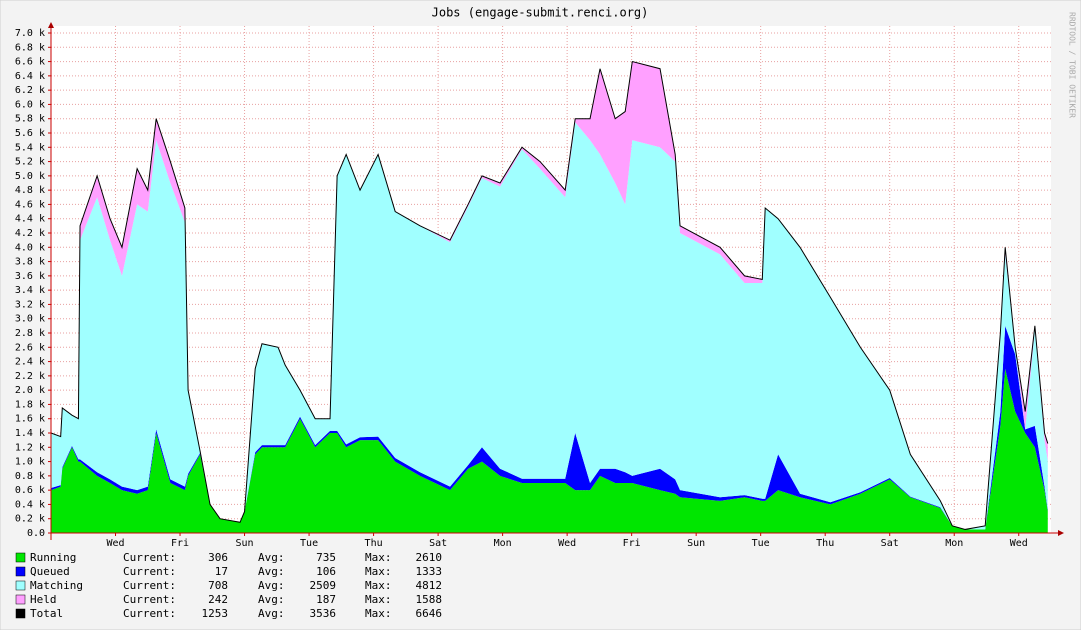  Describe the element at coordinates (30, 519) in the screenshot. I see `y-tick-label: 0.2 k` at that location.